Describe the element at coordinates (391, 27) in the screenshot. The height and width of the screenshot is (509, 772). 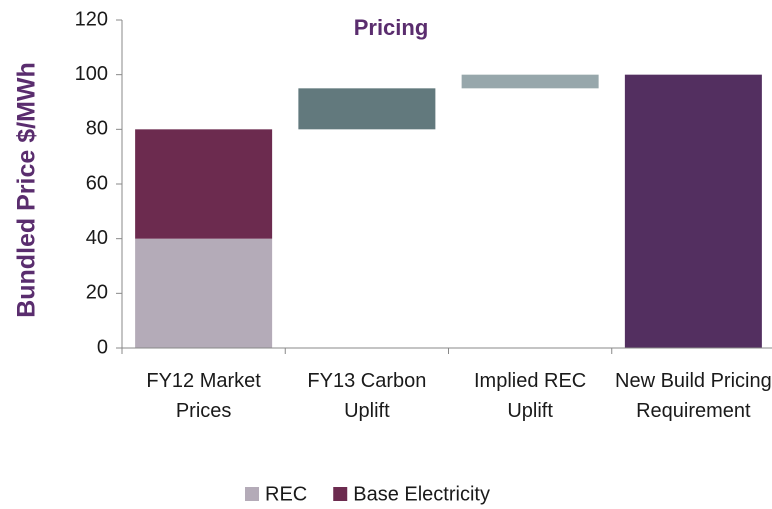
I see `chart-title: Pricing` at that location.